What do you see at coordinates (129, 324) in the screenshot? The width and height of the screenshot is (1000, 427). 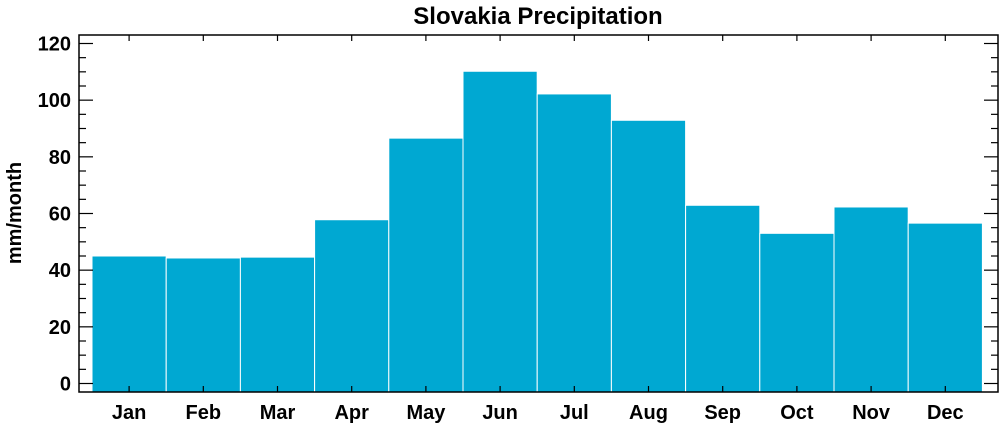 I see `bar-jan` at bounding box center [129, 324].